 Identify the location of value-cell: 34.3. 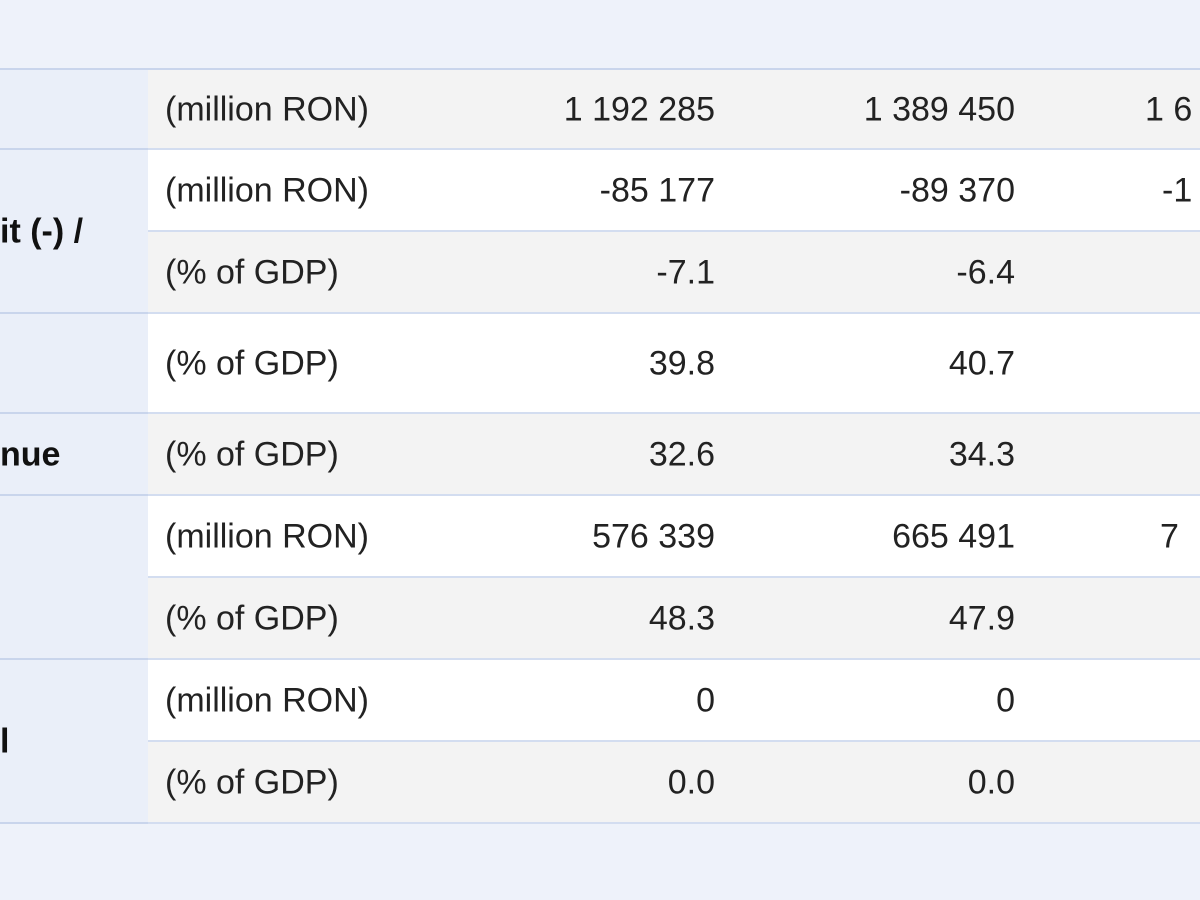
(981, 454).